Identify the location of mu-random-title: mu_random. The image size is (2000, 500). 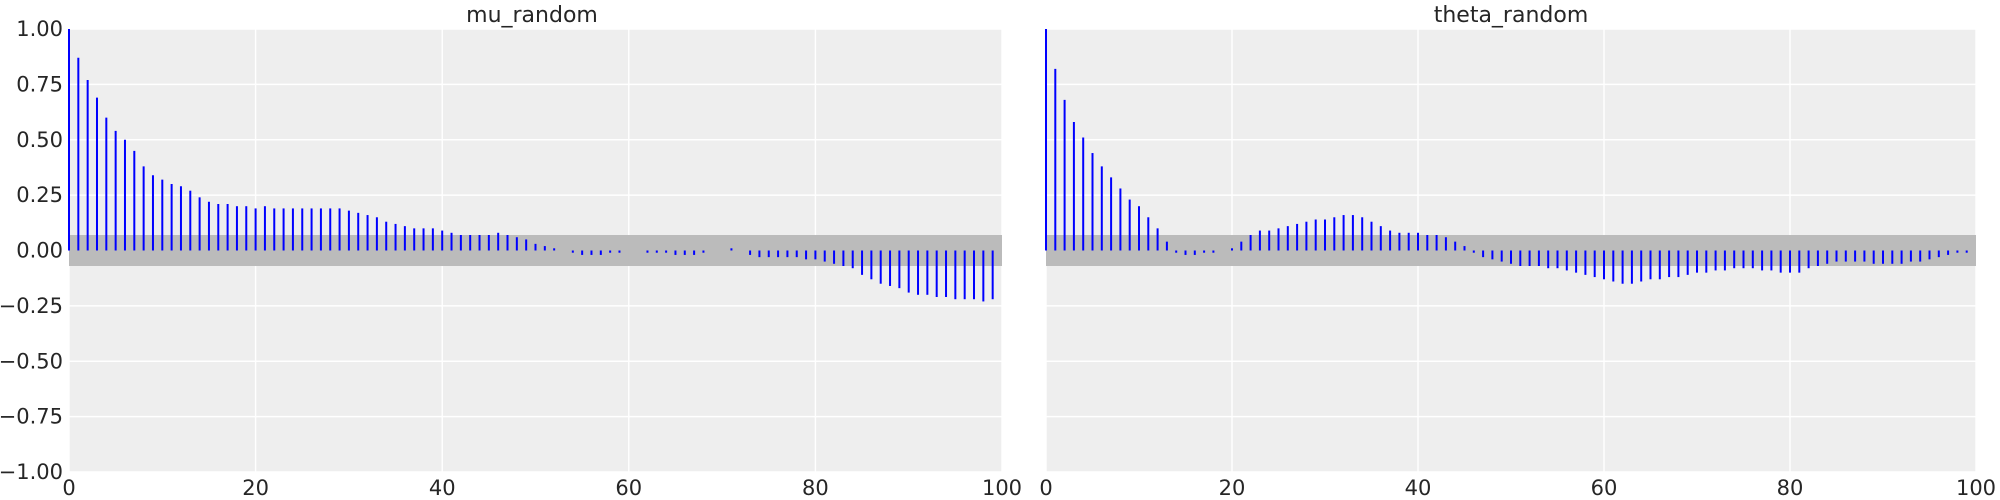
(532, 15).